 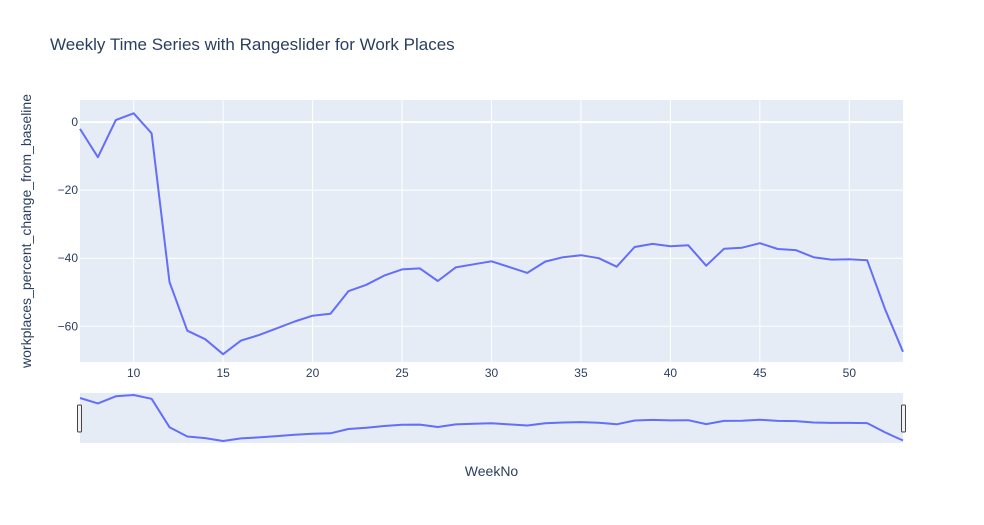 I want to click on x-axis-title: WeekNo, so click(x=492, y=471).